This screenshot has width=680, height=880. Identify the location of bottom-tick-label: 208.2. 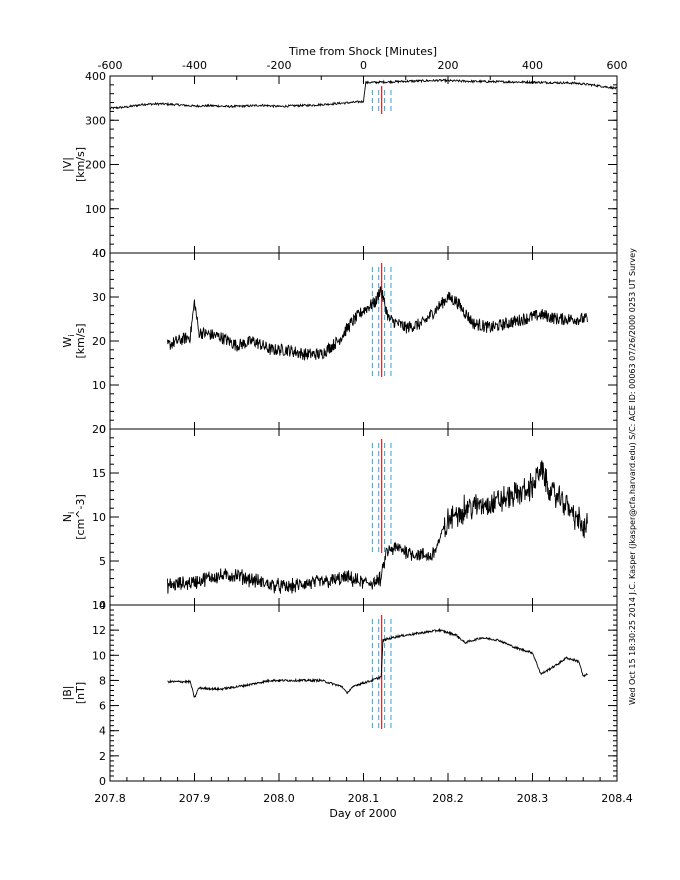
(448, 798).